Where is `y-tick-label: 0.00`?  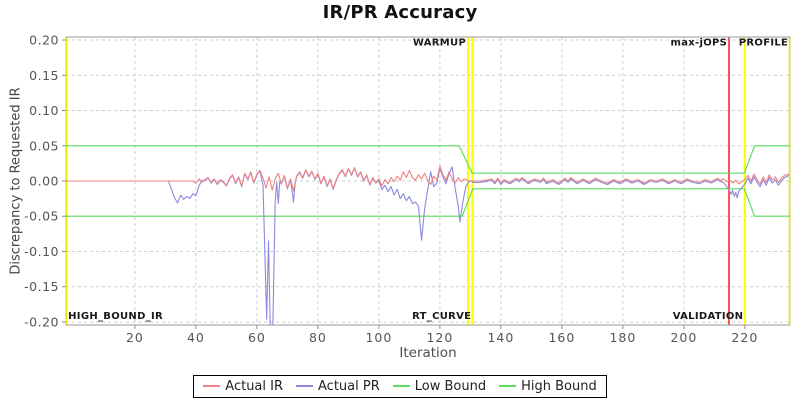 y-tick-label: 0.00 is located at coordinates (44, 181).